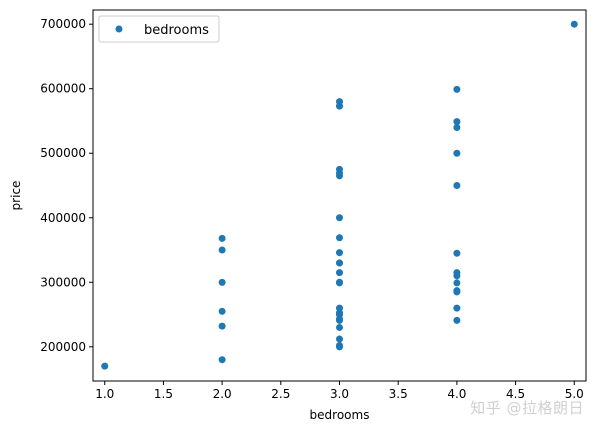 The width and height of the screenshot is (598, 437). Describe the element at coordinates (340, 415) in the screenshot. I see `x-axis-label: bedrooms` at that location.